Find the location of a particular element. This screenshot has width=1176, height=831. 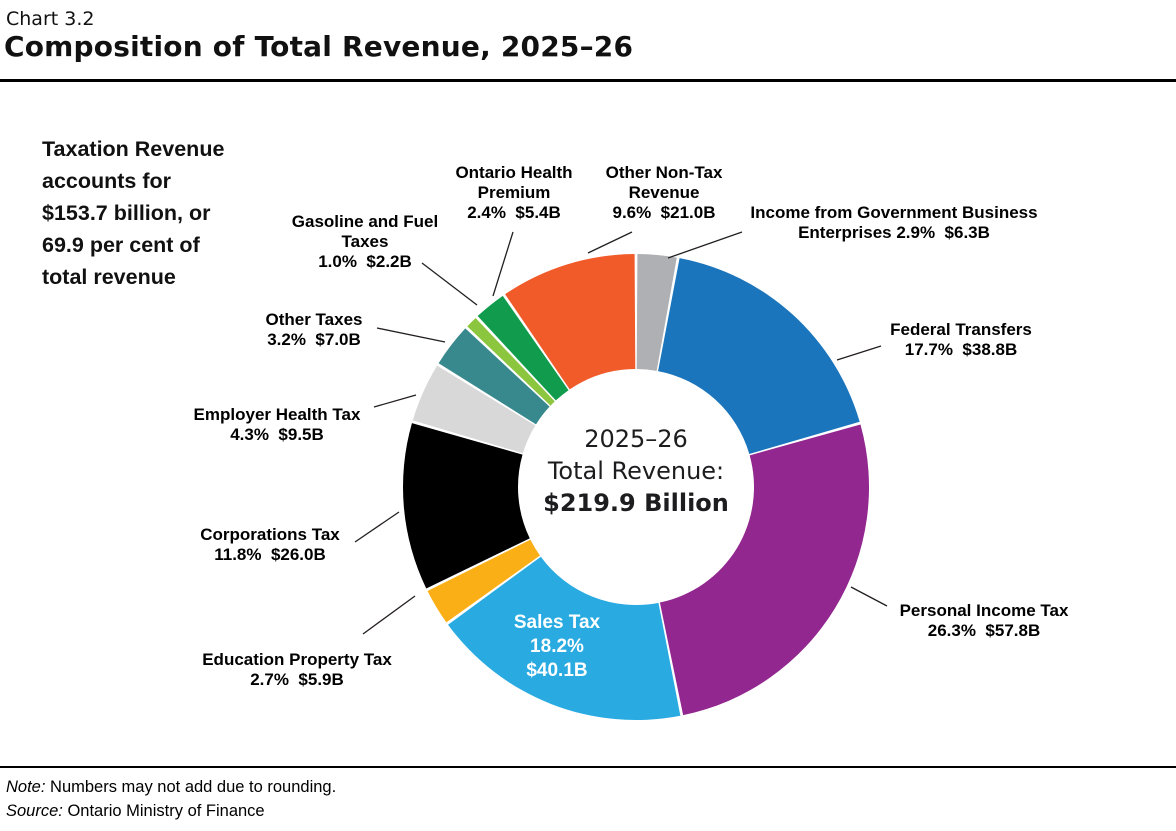

label-sales-tax: Sales Tax 18.2% $40.1B is located at coordinates (557, 647).